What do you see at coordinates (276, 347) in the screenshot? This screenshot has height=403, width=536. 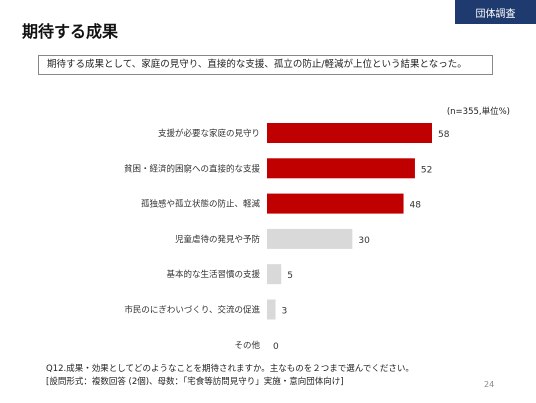 I see `value-label: 0` at bounding box center [276, 347].